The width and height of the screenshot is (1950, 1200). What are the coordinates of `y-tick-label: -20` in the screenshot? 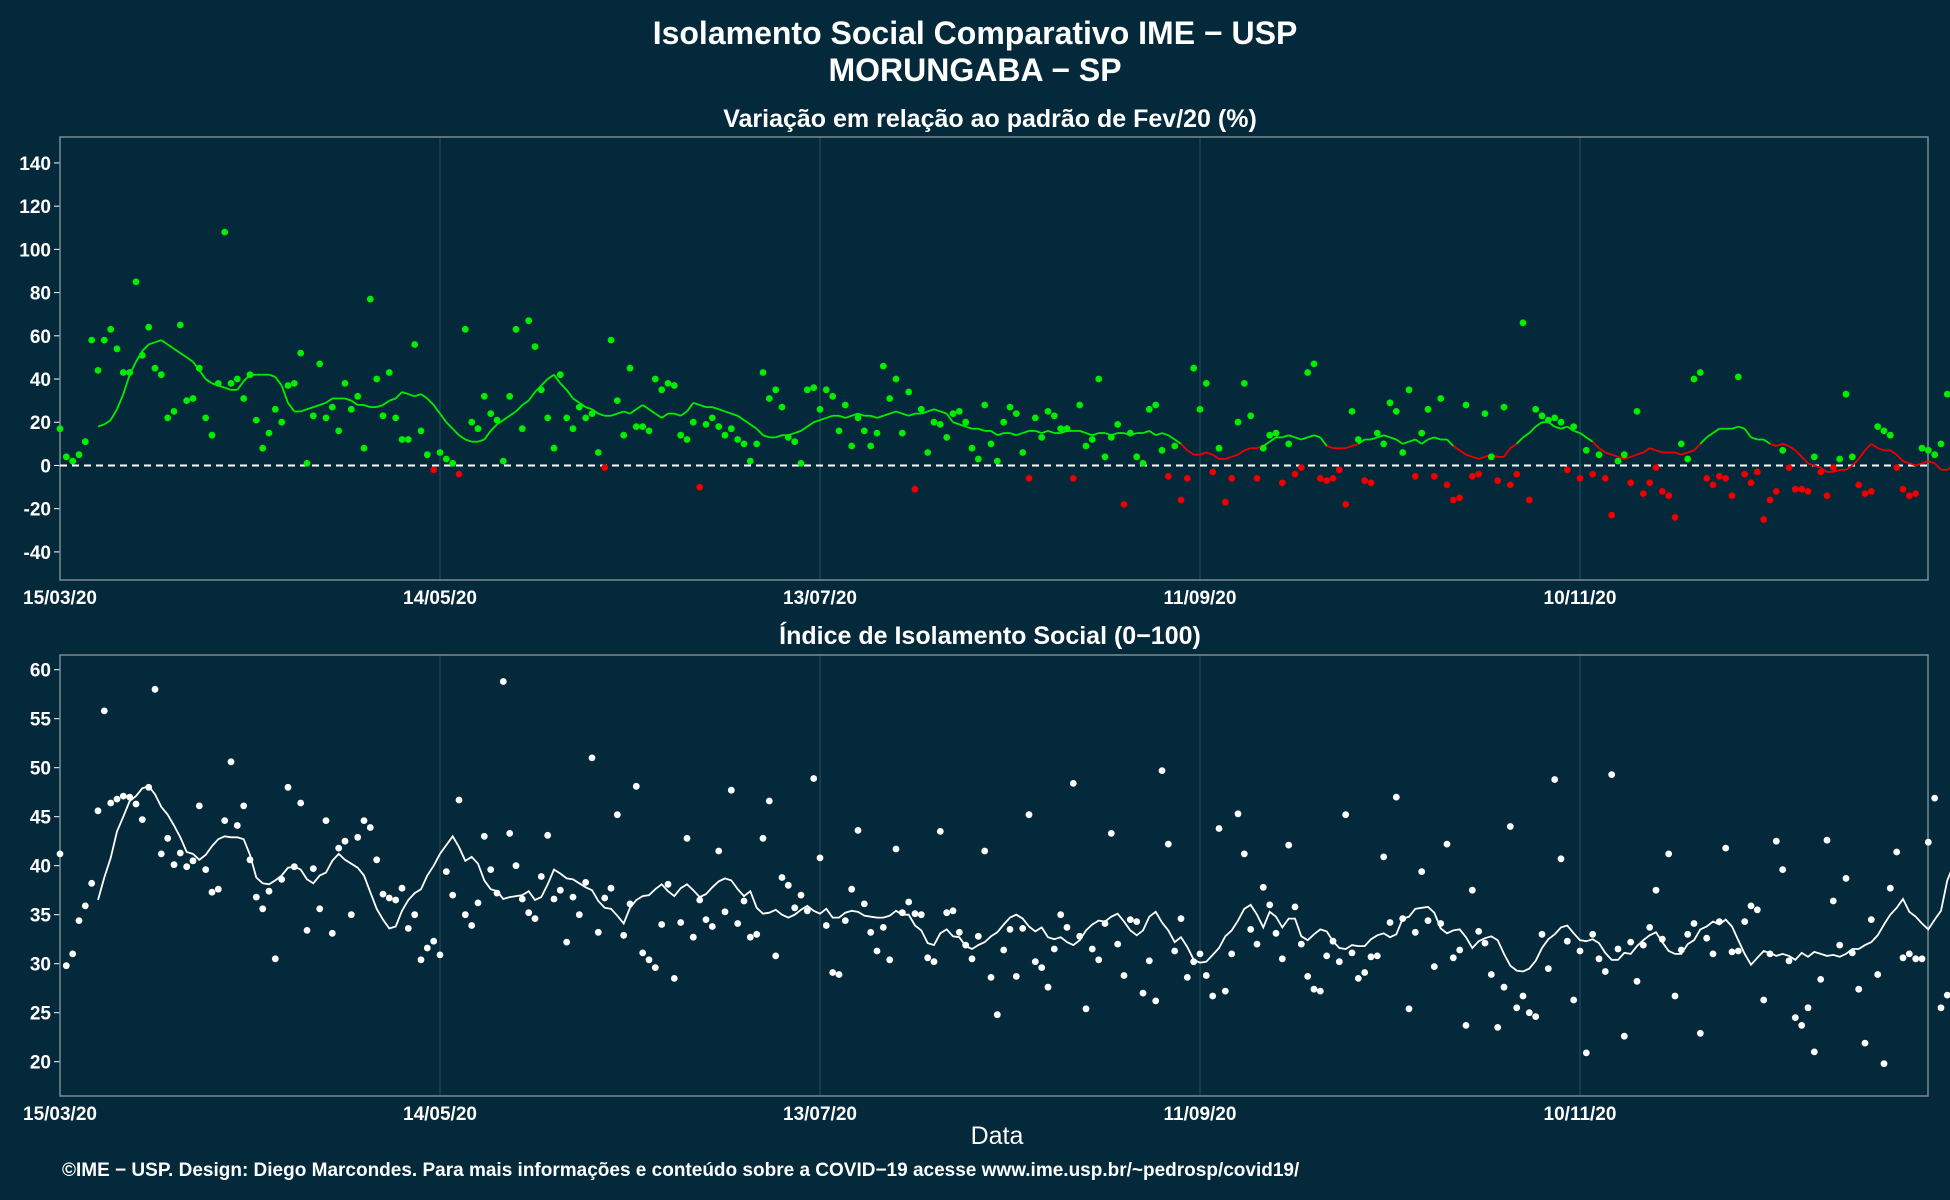 It's located at (37, 510).